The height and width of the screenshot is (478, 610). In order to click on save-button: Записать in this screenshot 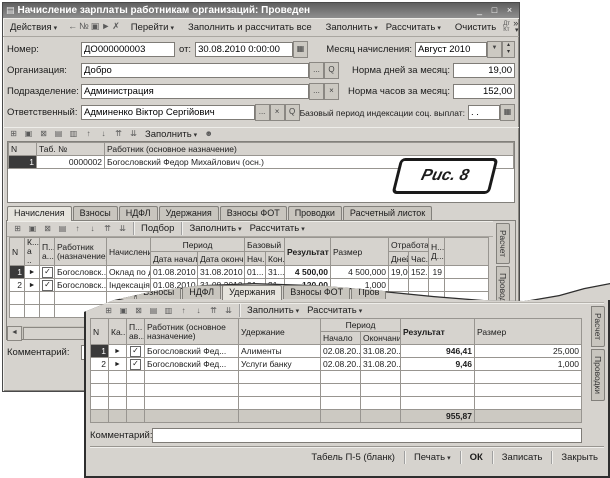, I will do `click(522, 457)`.